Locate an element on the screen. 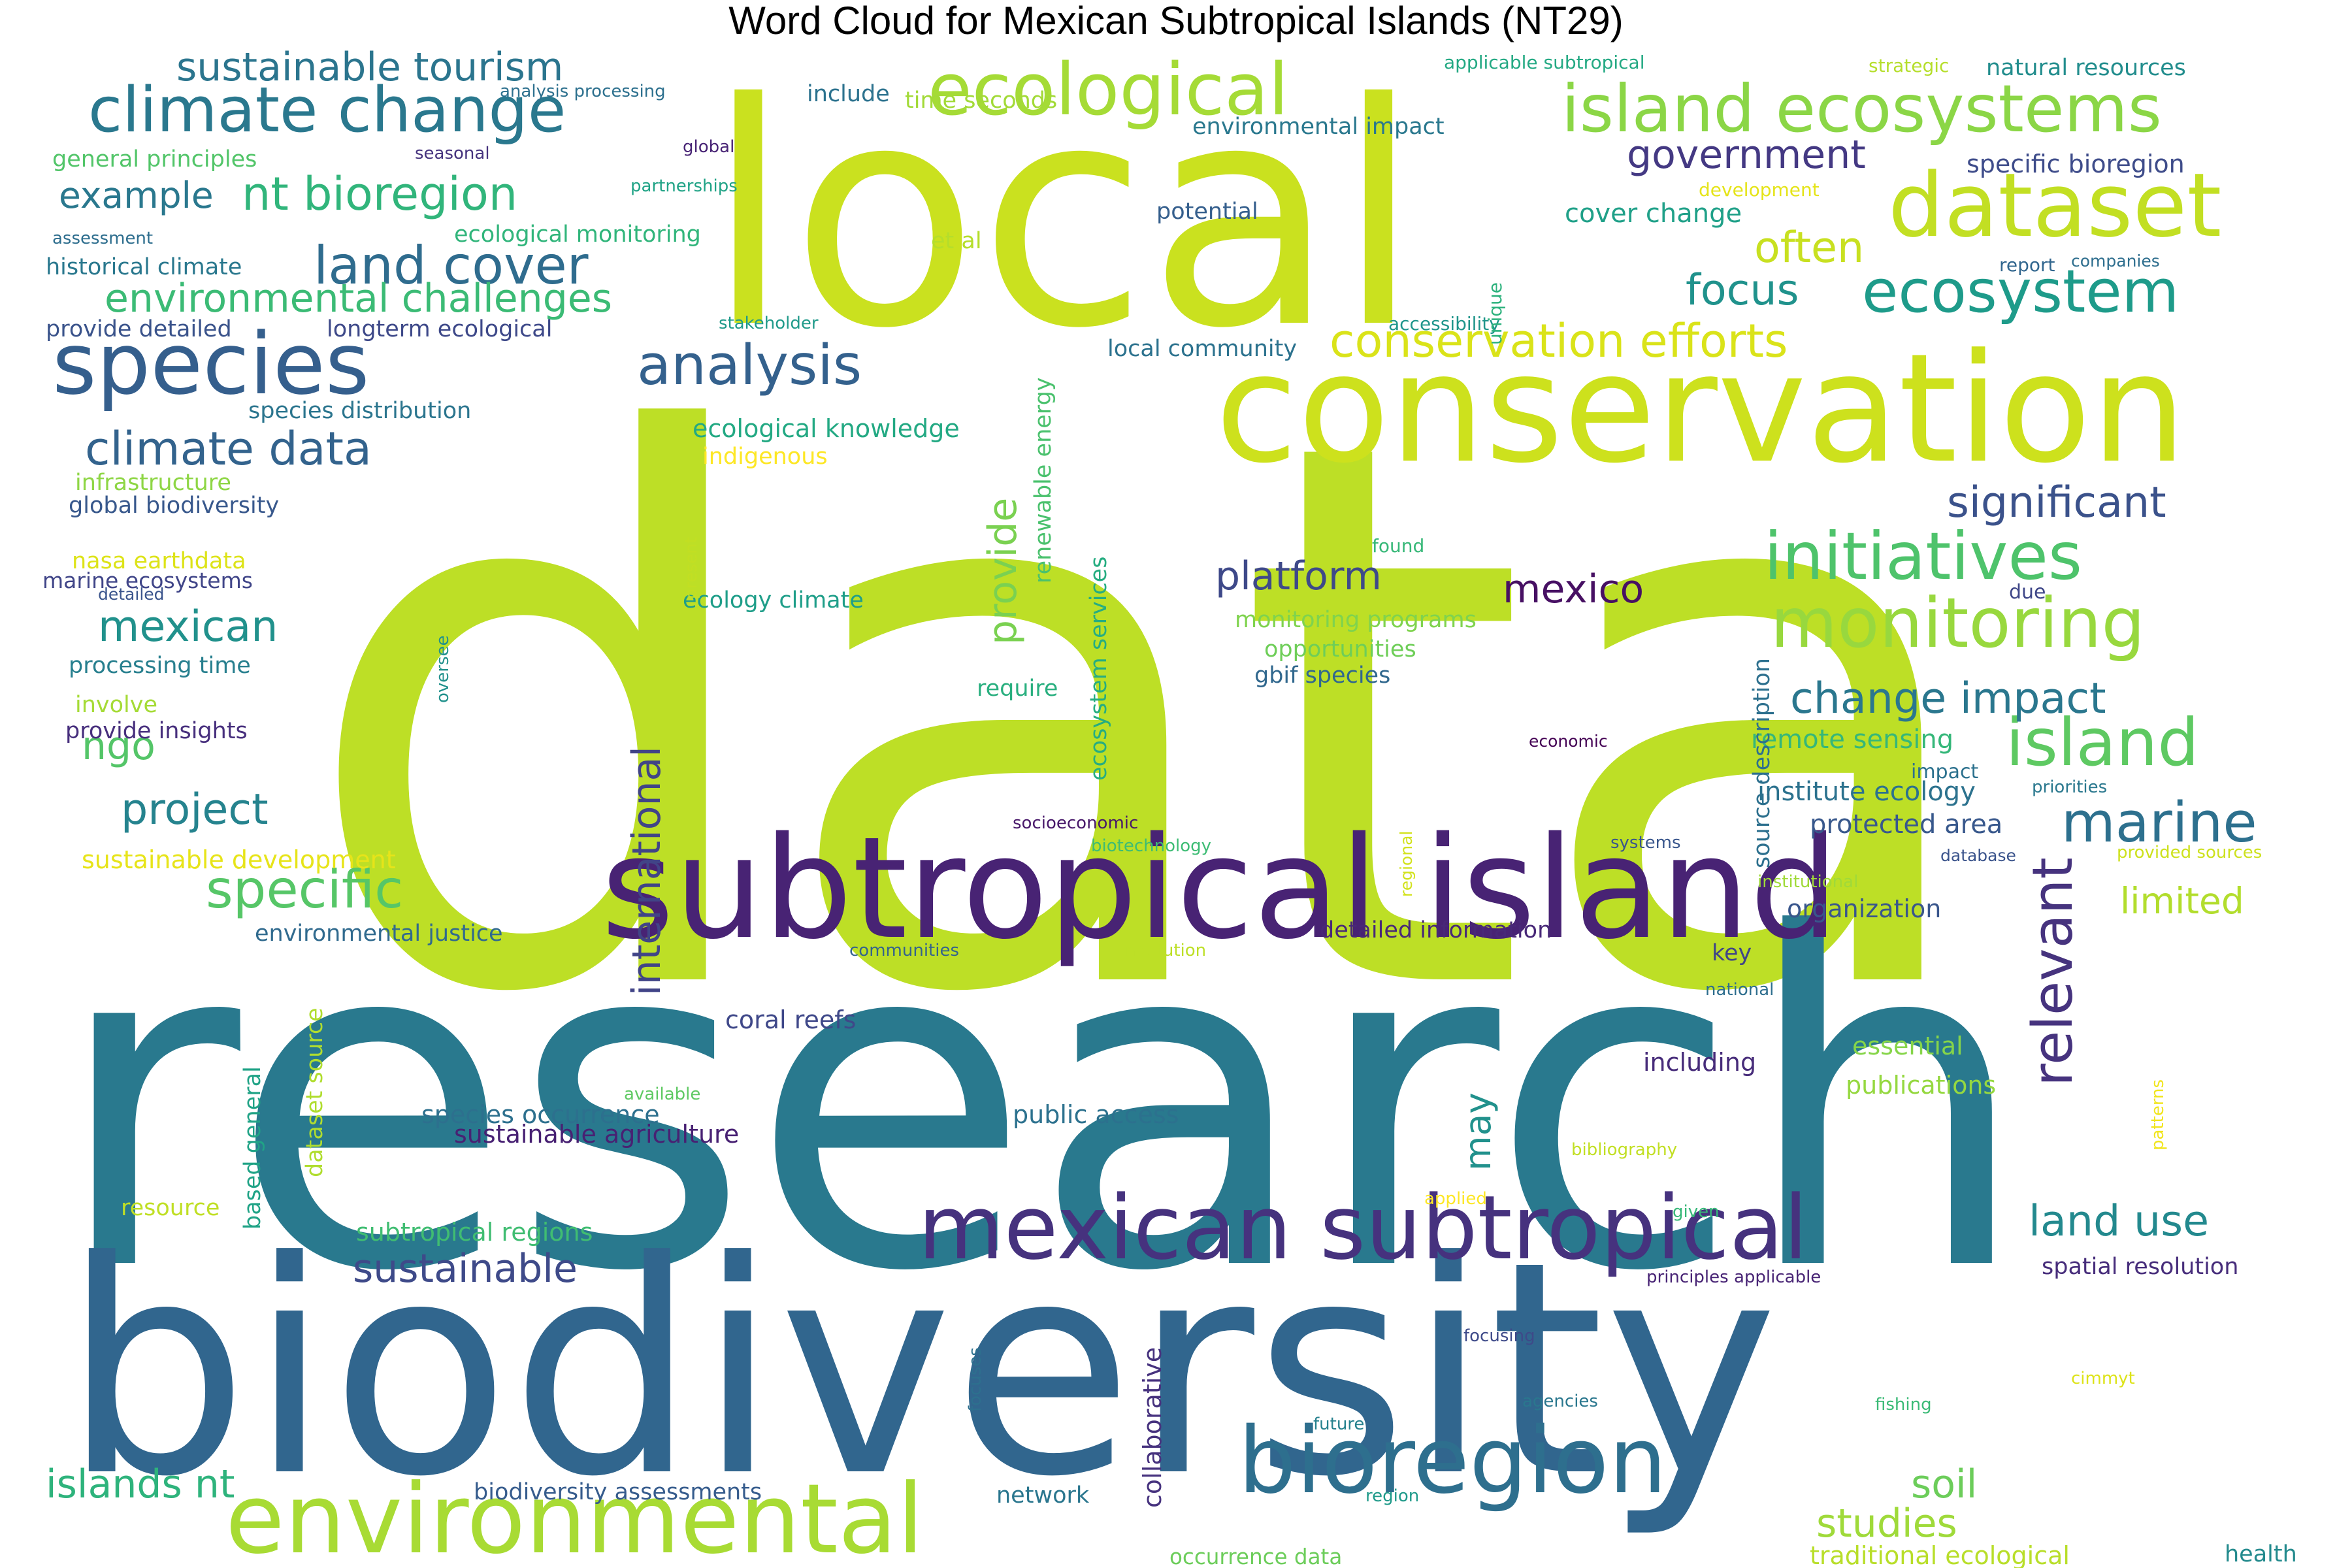 The image size is (2352, 1568). word-species-occurrence: species occurrence is located at coordinates (540, 1114).